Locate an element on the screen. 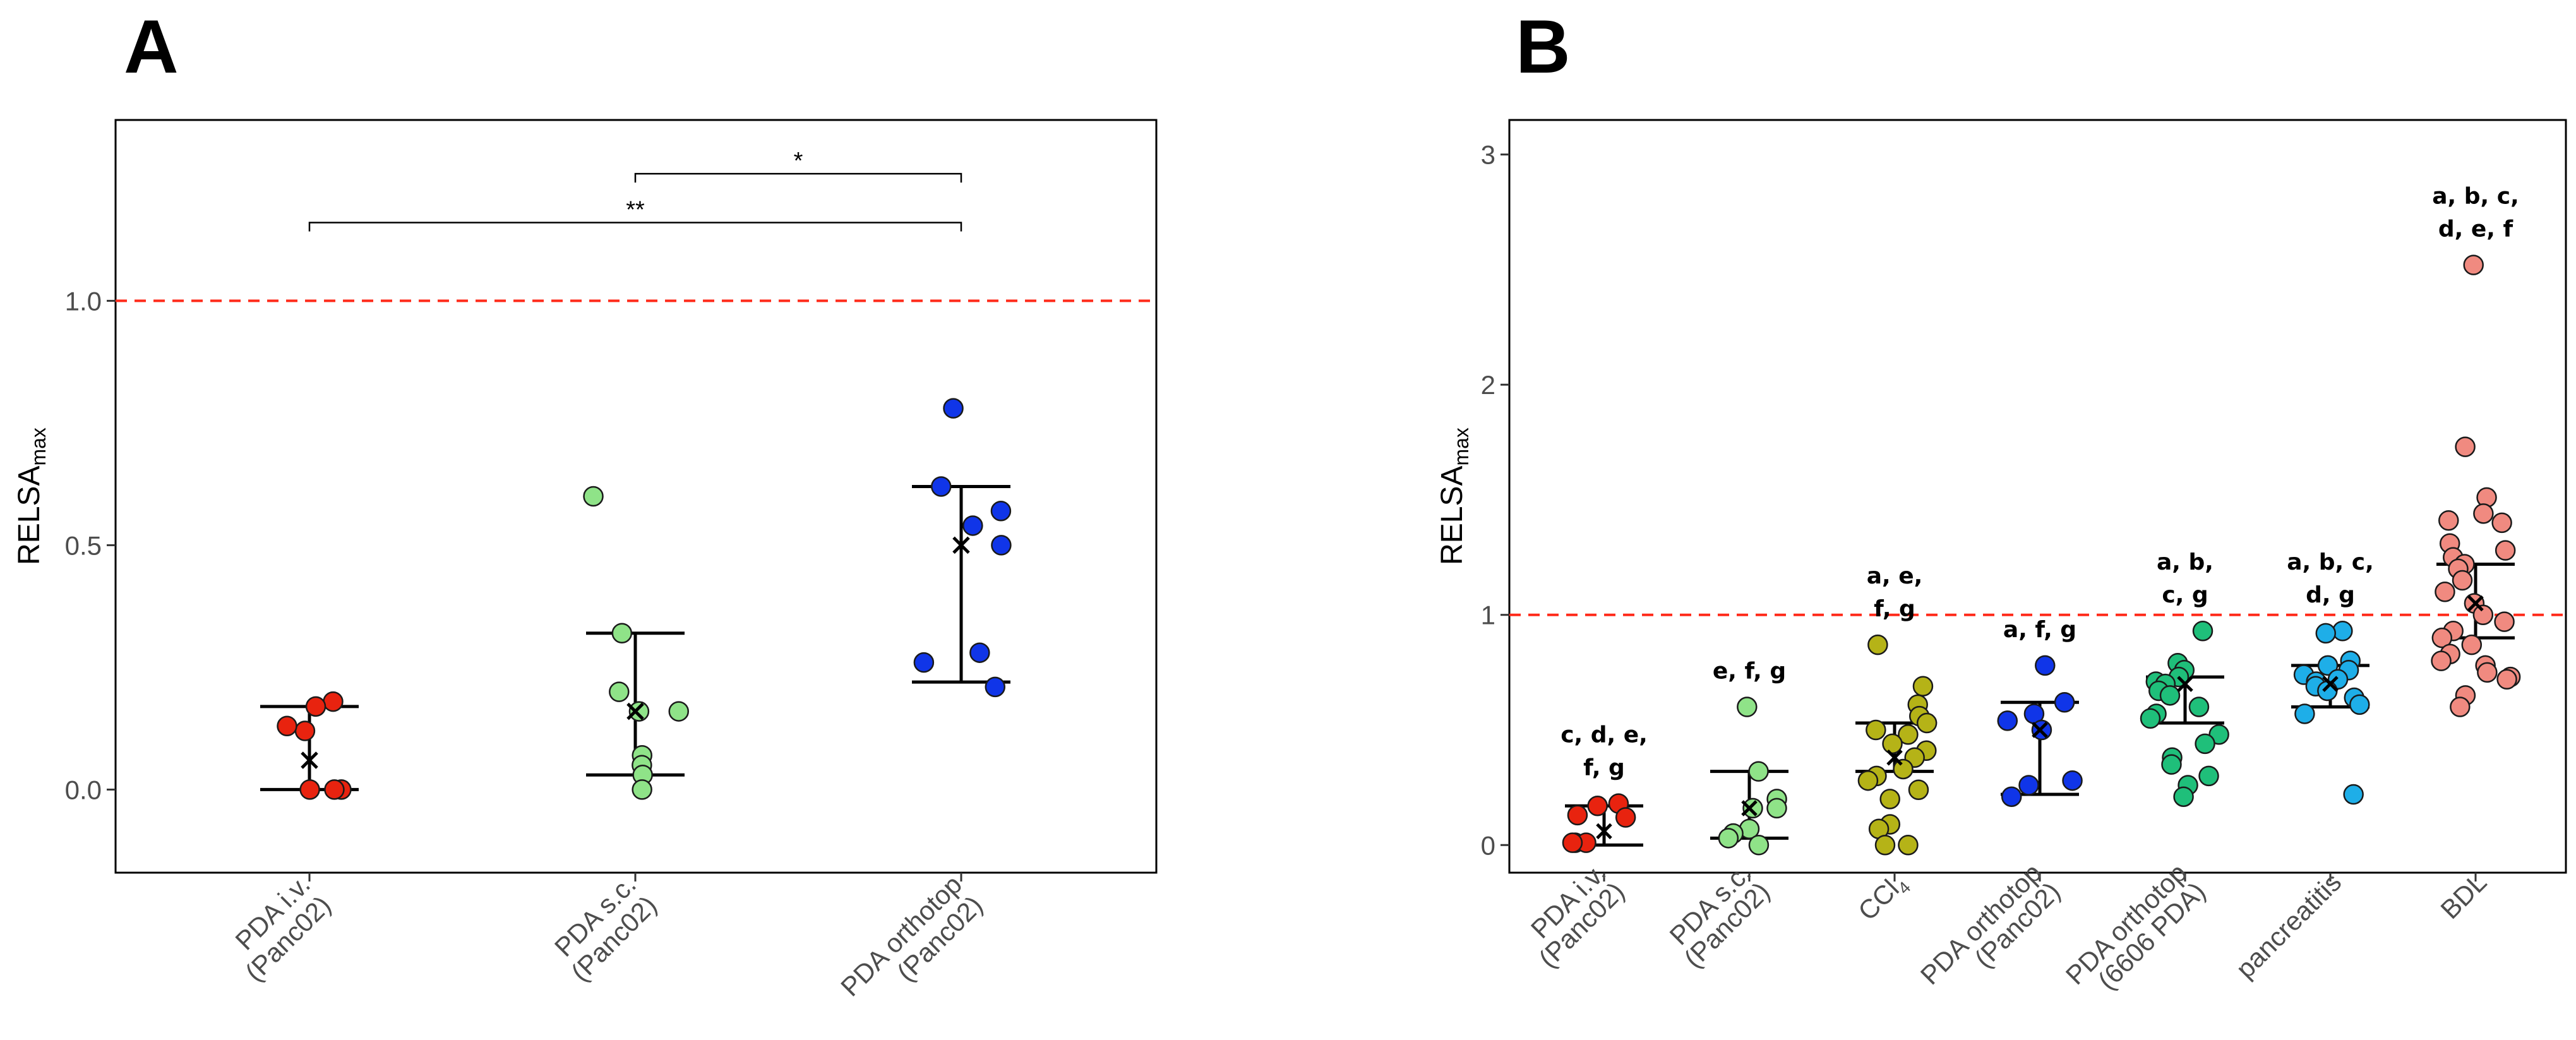 The image size is (2576, 1040). panel-a-y-ticks: 0.0 0.5 1.0 is located at coordinates (90, 545).